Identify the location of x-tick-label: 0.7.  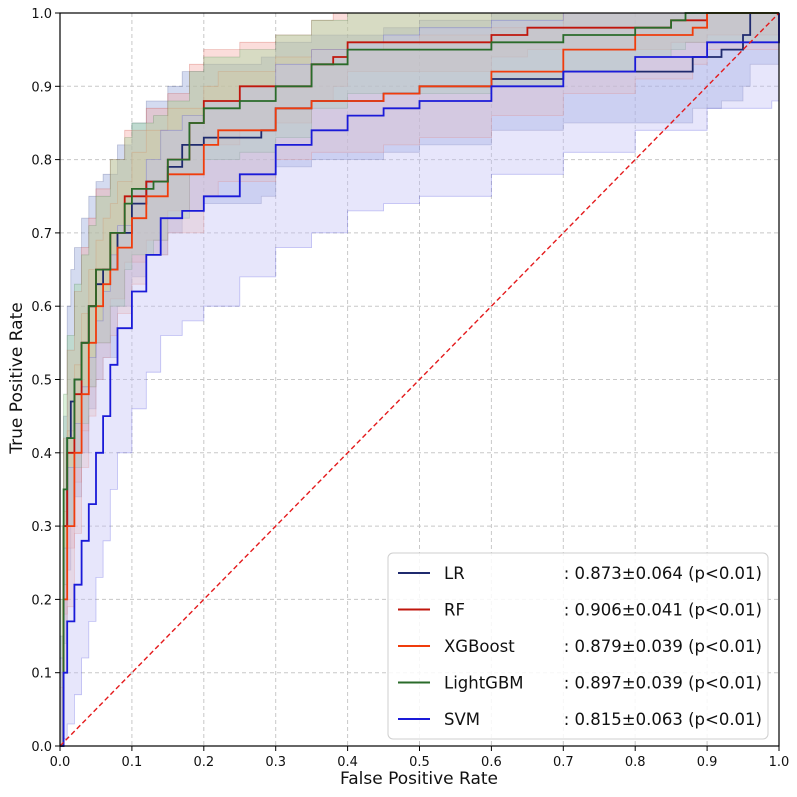
(563, 762).